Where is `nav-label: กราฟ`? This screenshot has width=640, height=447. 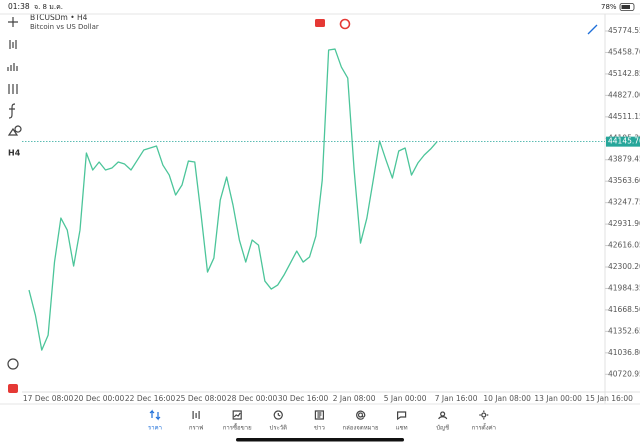
nav-label: กราฟ is located at coordinates (196, 428).